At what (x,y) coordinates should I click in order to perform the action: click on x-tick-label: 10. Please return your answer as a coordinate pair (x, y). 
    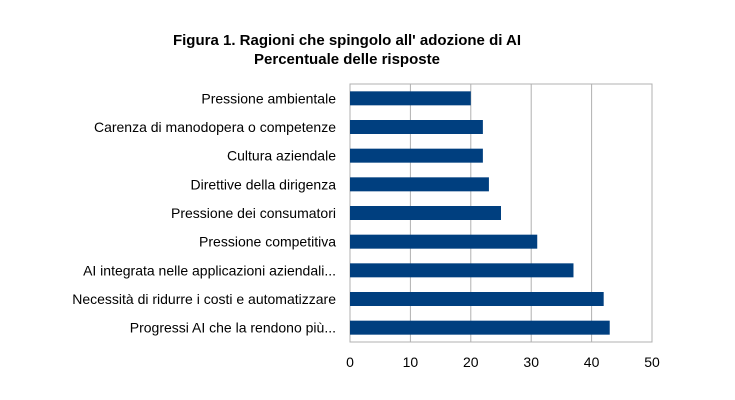
    Looking at the image, I should click on (411, 362).